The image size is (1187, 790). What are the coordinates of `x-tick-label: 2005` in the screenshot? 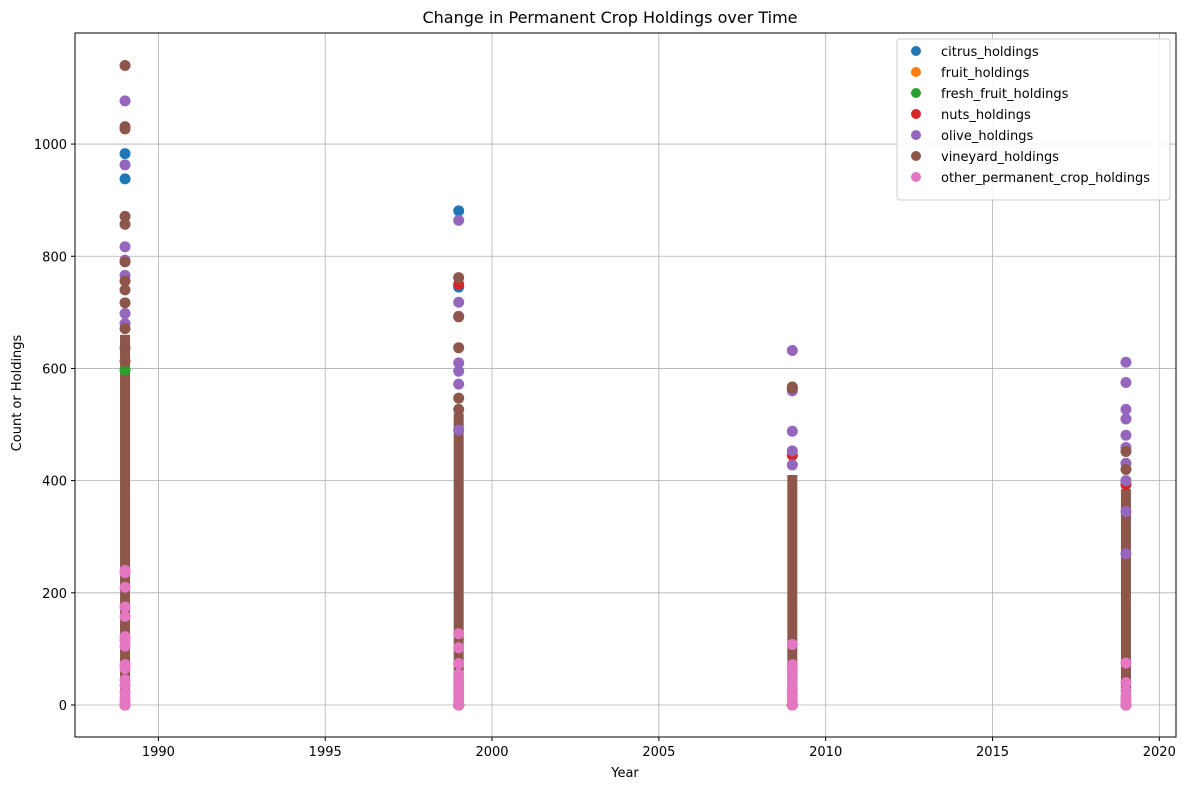 It's located at (658, 752).